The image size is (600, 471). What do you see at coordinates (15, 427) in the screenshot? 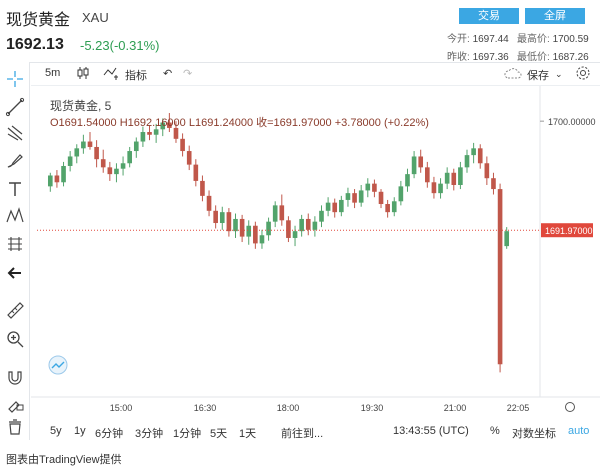
I see `delete-icon` at bounding box center [15, 427].